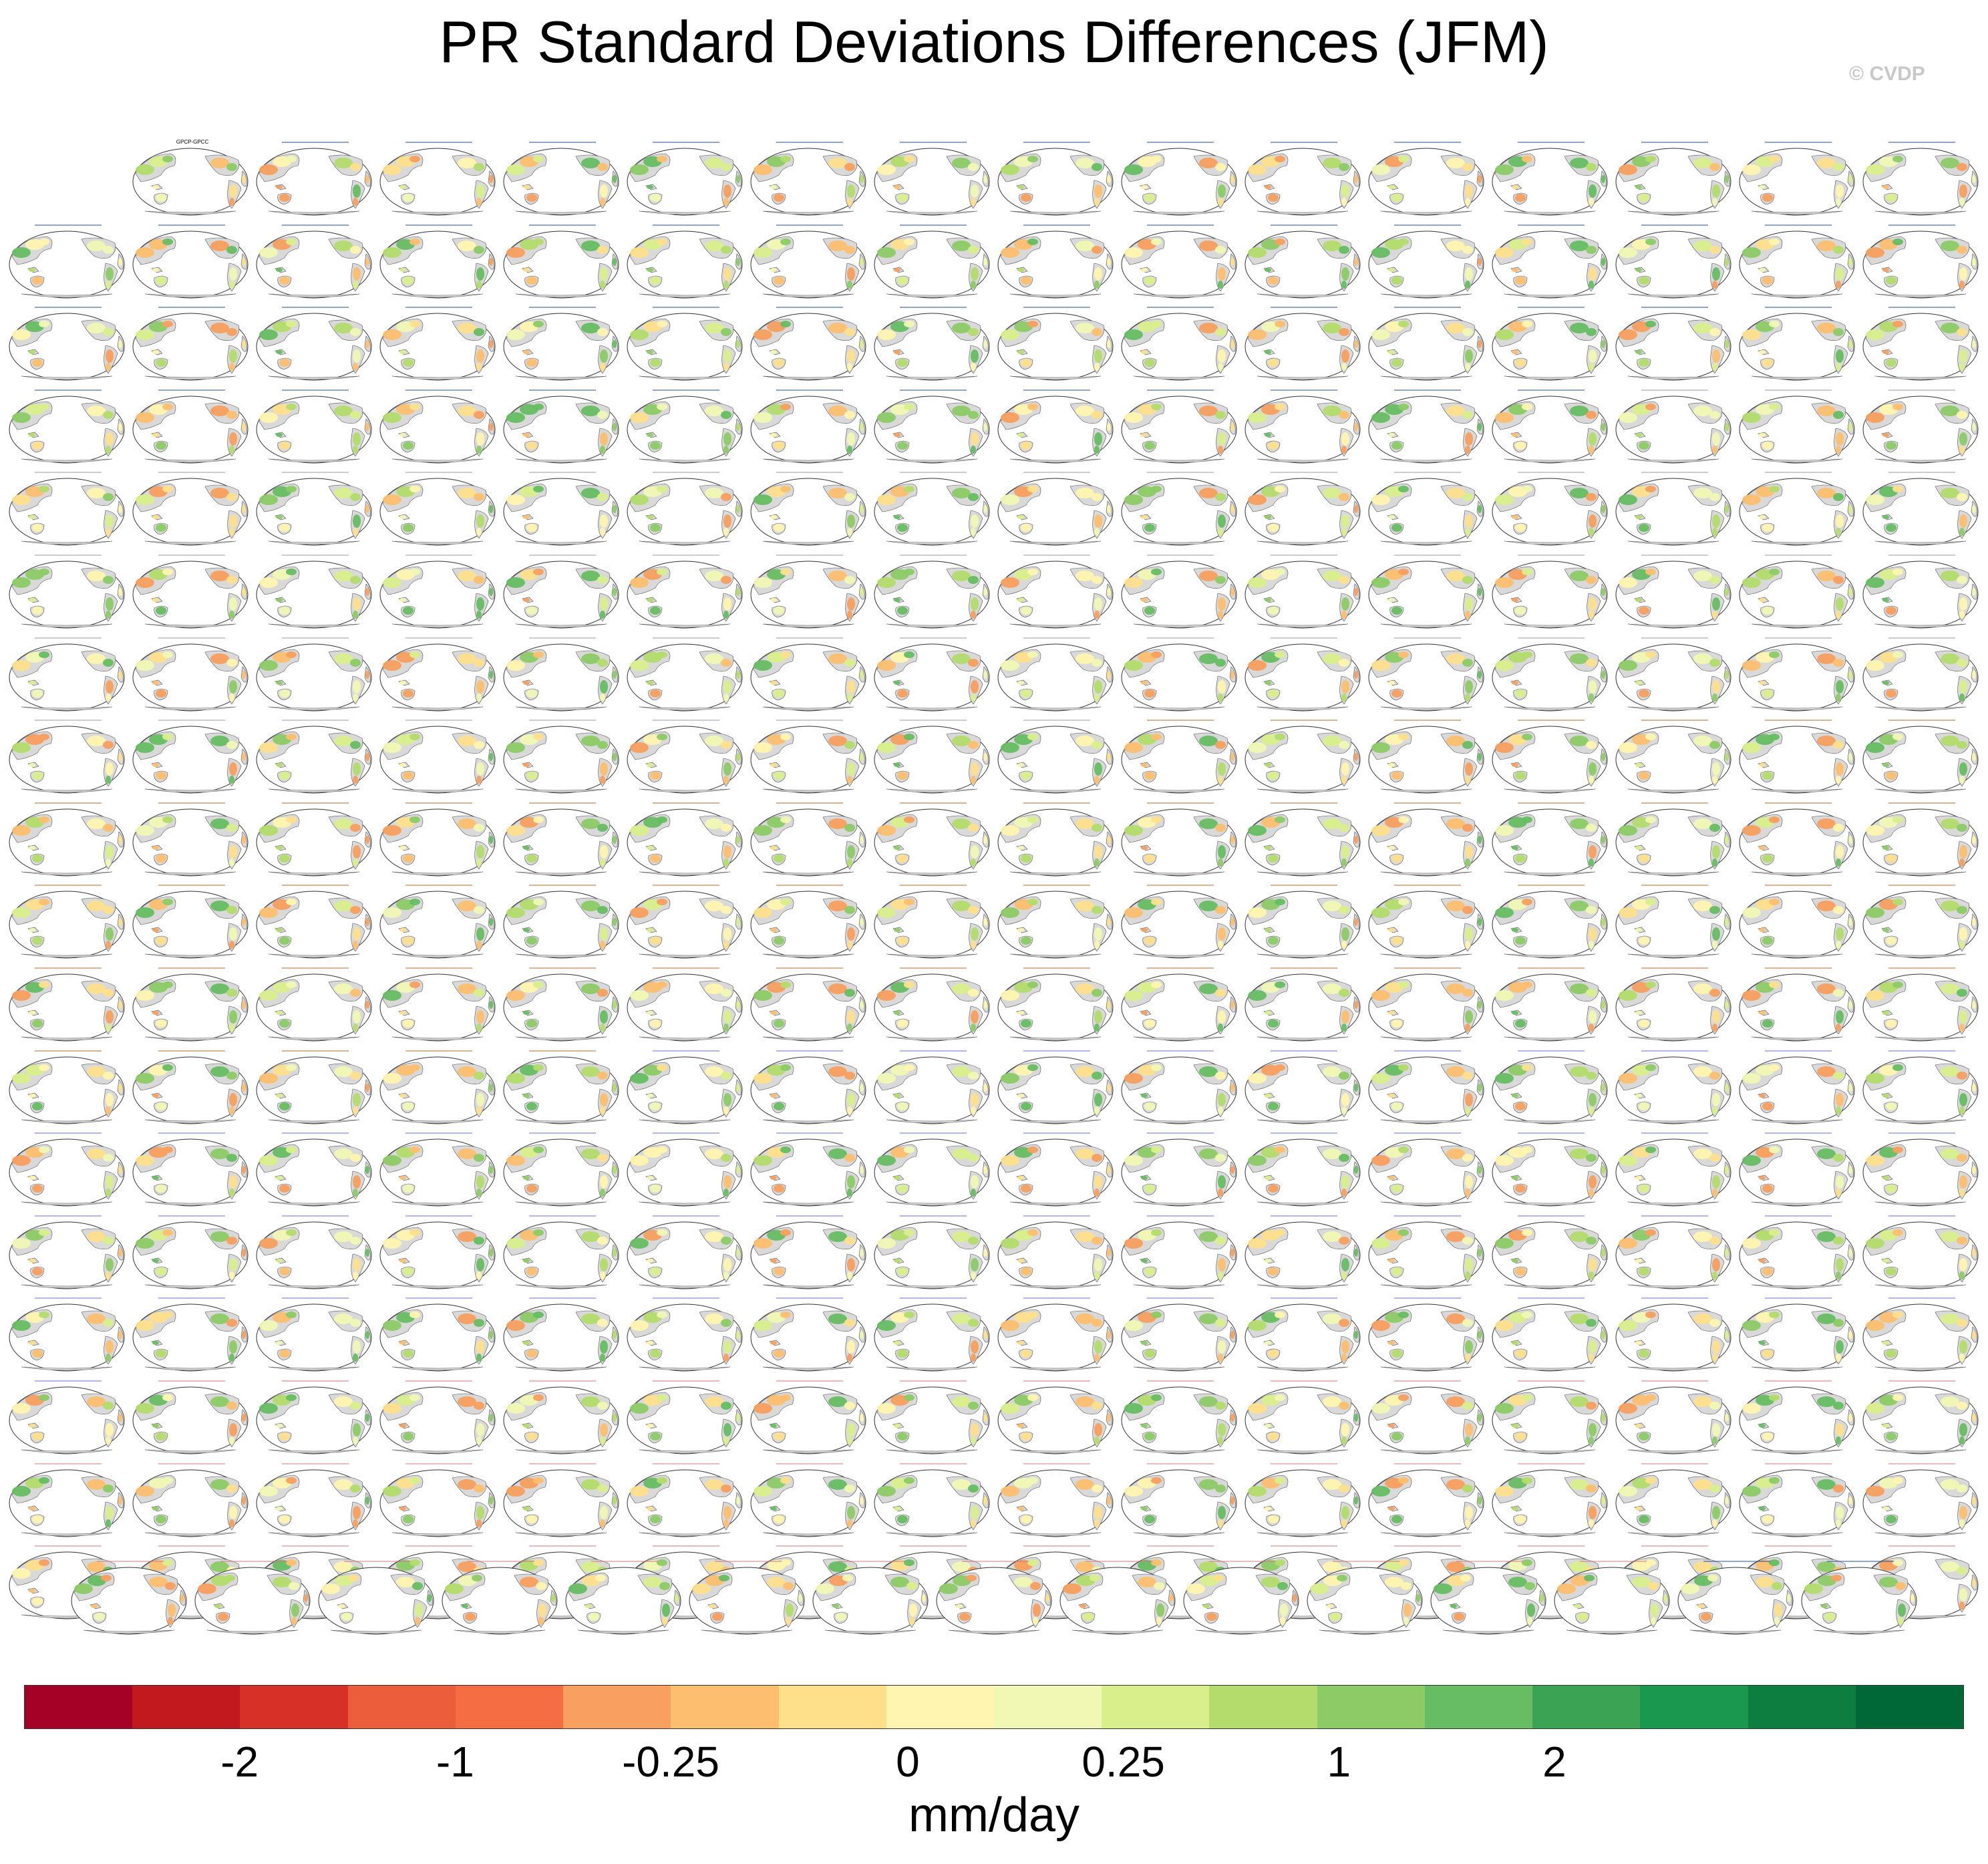  What do you see at coordinates (192, 142) in the screenshot?
I see `map-panel-label: GPCP-GPCC` at bounding box center [192, 142].